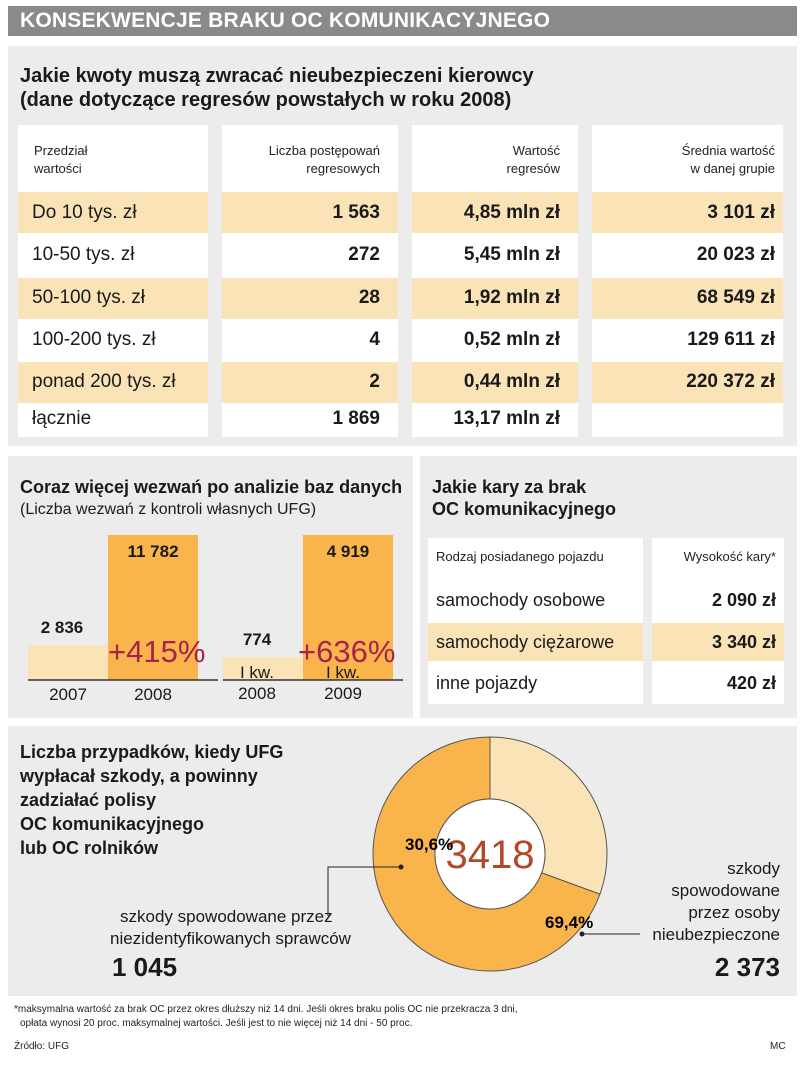  I want to click on header-avg: Średnia wartość w danej grupie, so click(687, 160).